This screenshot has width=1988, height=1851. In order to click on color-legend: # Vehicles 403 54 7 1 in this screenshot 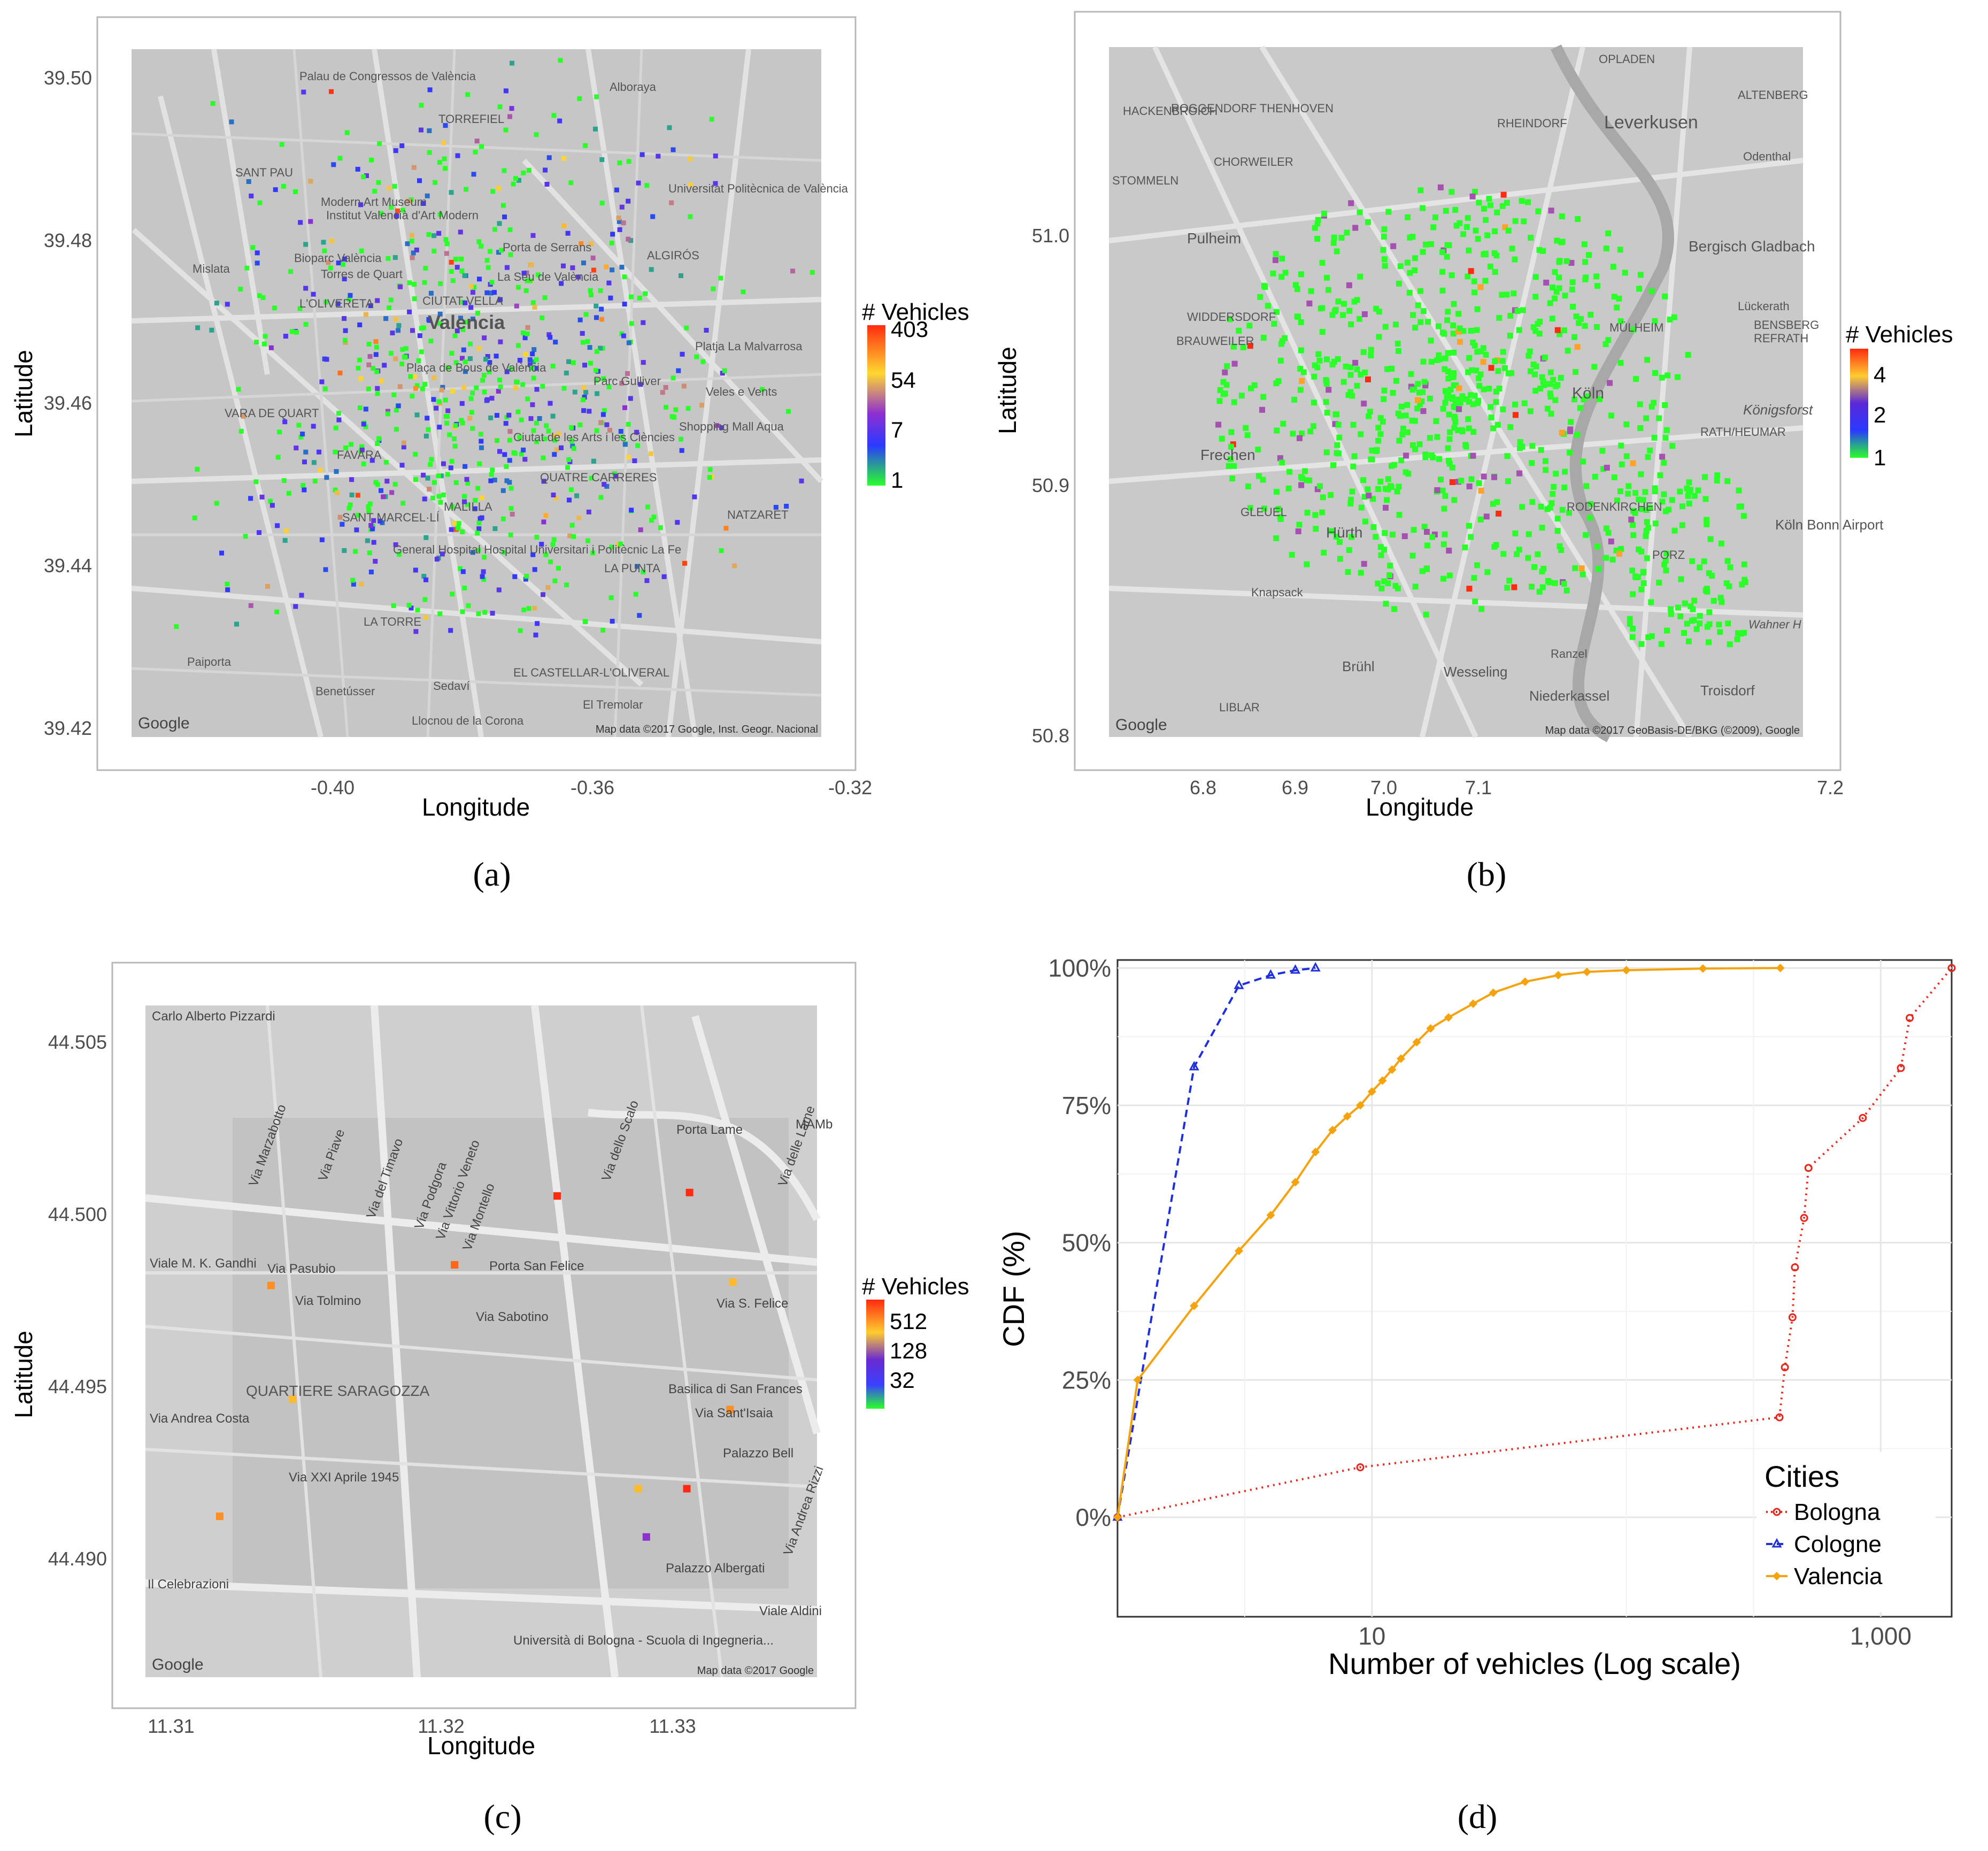, I will do `click(915, 396)`.